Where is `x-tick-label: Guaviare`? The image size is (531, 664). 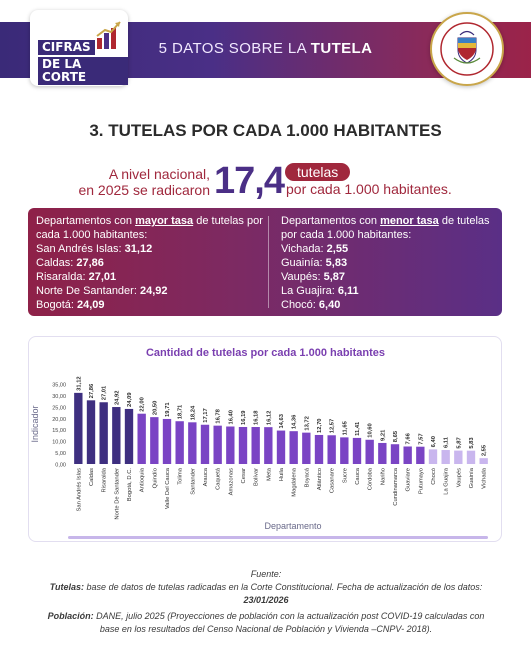 x-tick-label: Guaviare is located at coordinates (409, 480).